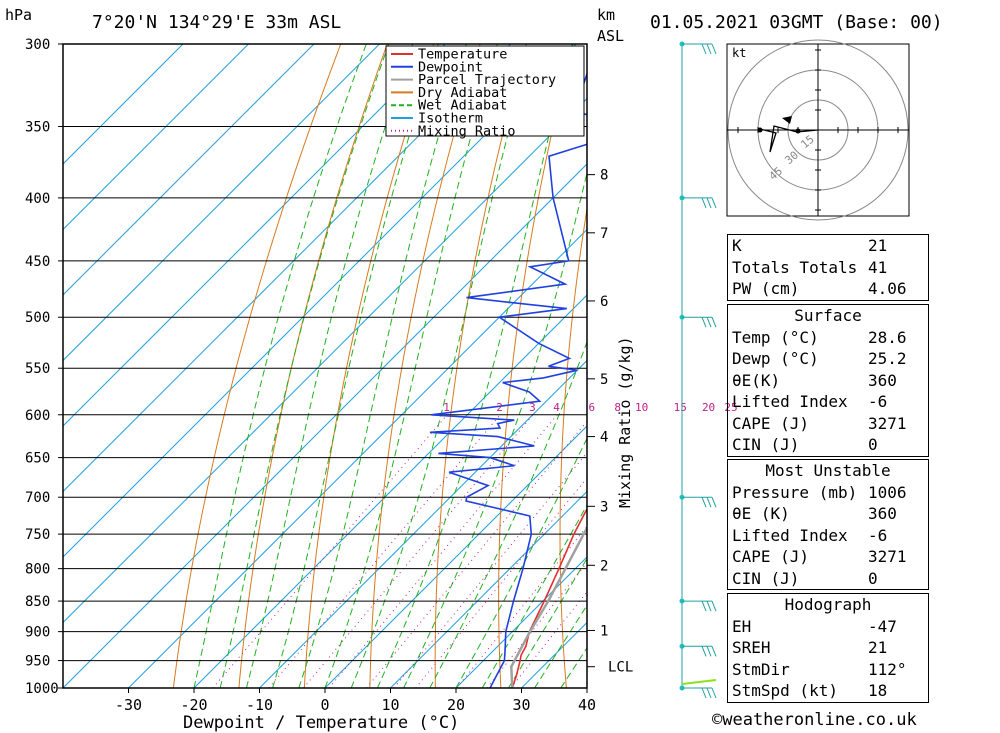 The width and height of the screenshot is (1000, 733). I want to click on sounding-series, so click(508, 379).